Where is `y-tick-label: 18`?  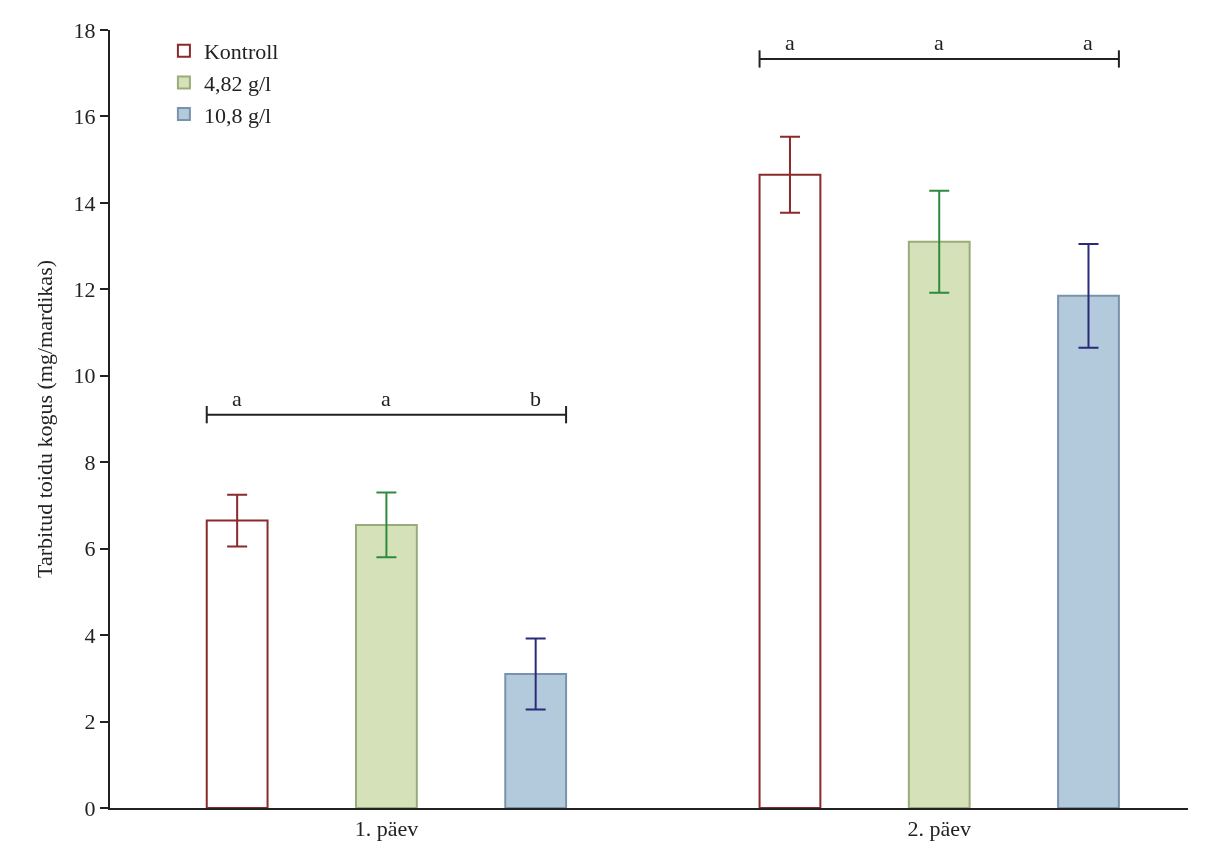 y-tick-label: 18 is located at coordinates (84, 30).